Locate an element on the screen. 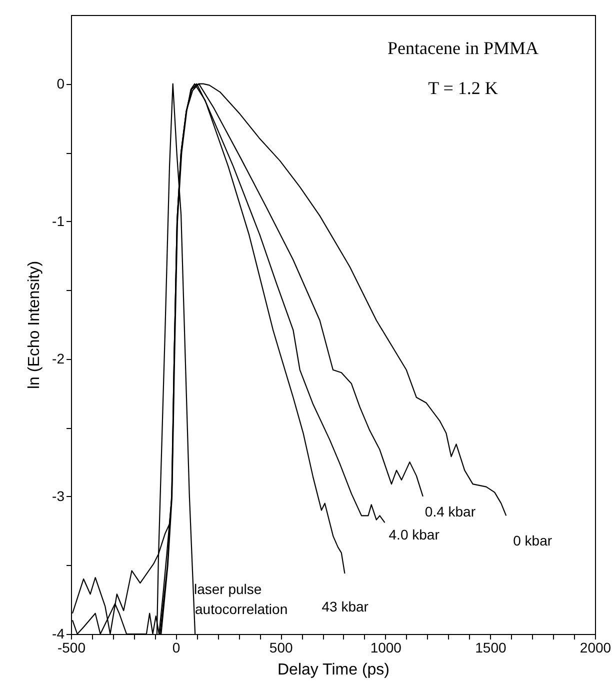  y-tick-label: -1 is located at coordinates (58, 220).